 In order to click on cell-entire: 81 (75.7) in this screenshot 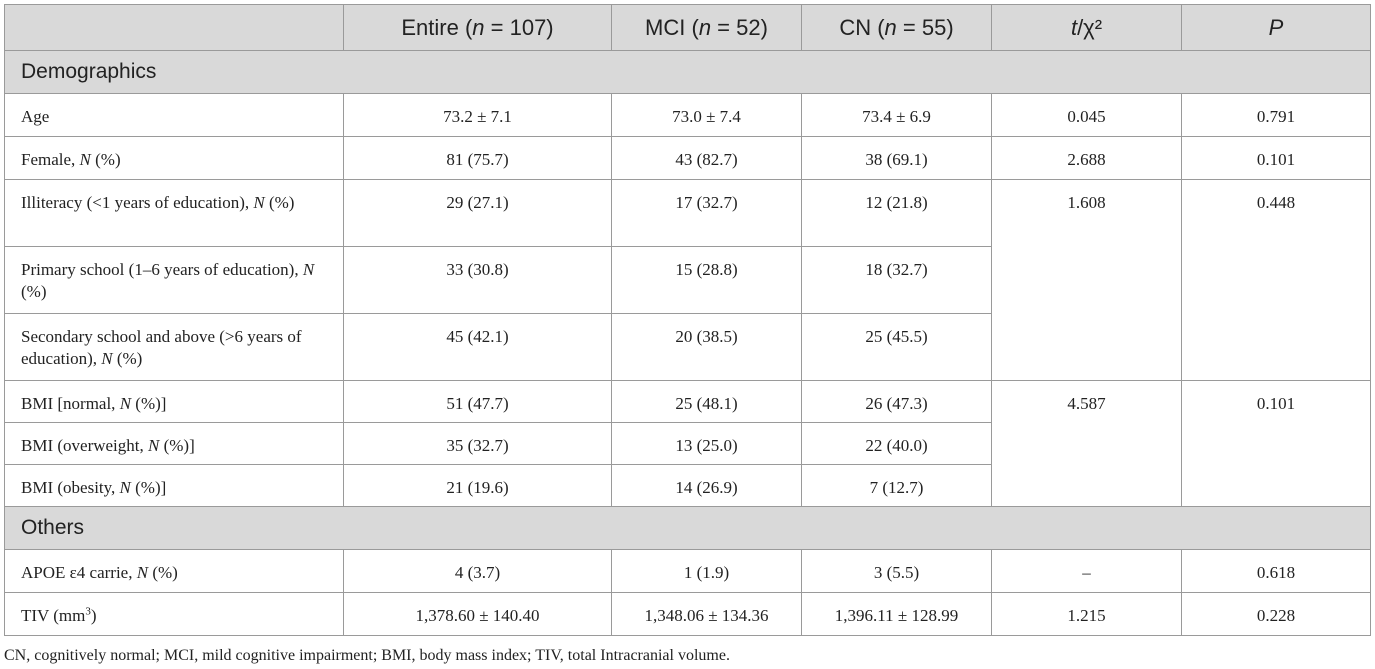, I will do `click(477, 158)`.